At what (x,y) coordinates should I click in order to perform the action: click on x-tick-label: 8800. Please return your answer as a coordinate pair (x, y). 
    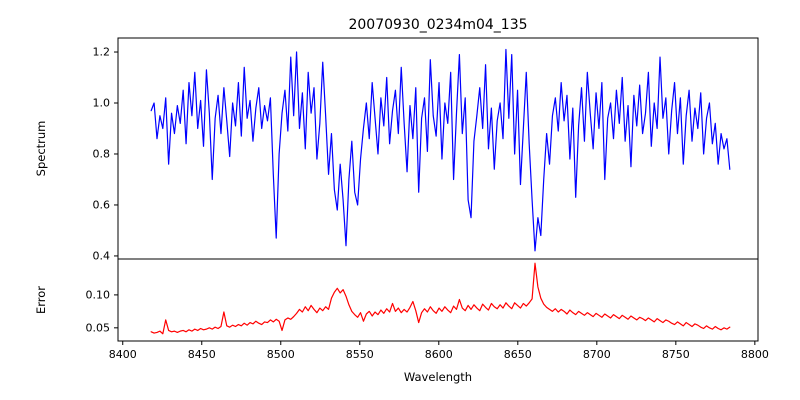
    Looking at the image, I should click on (755, 354).